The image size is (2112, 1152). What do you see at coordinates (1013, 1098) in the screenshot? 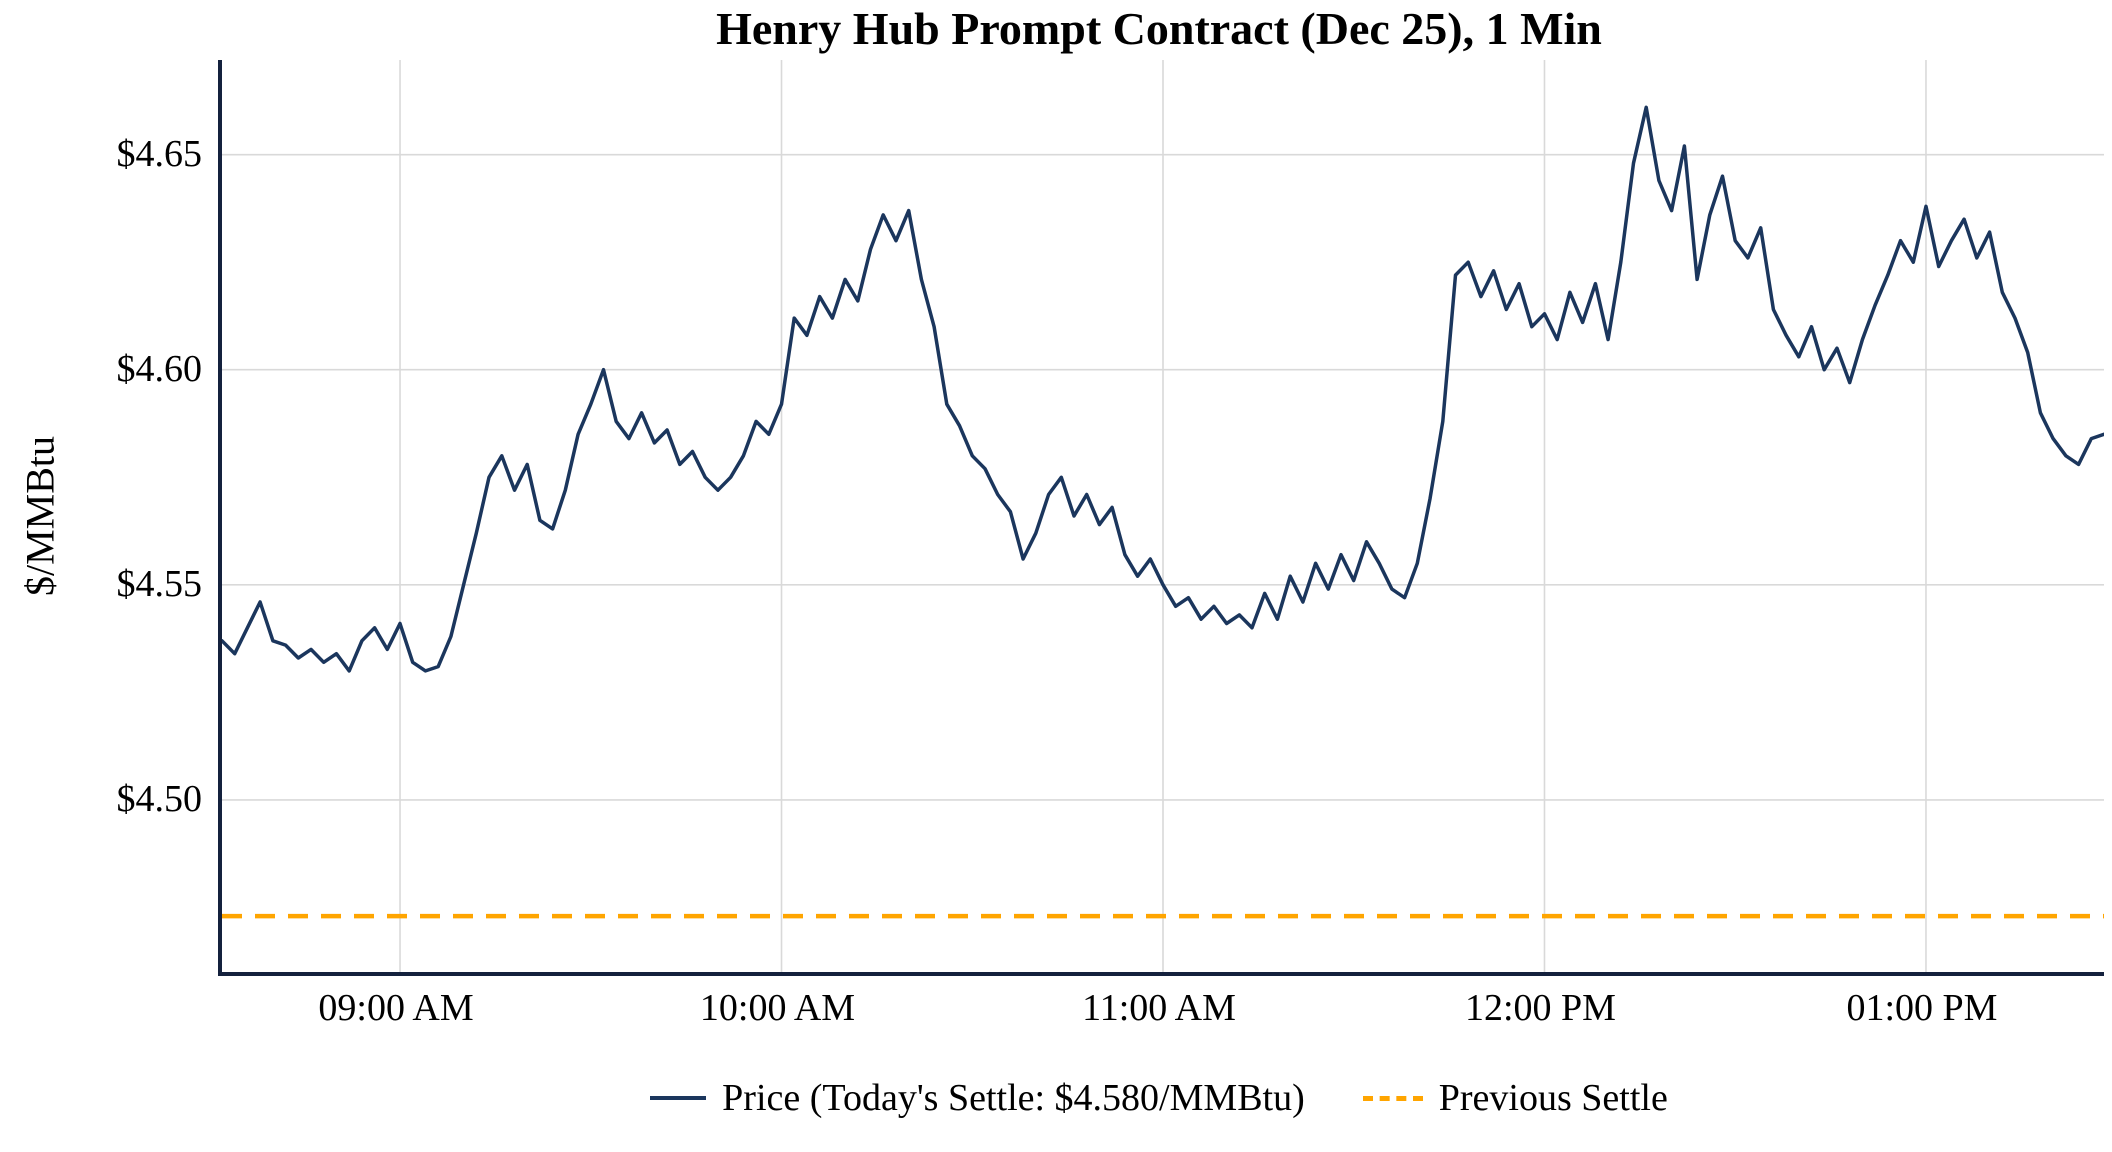
I see `price-legend-label: Price (Today's Settle: $4.580/MMBtu)` at bounding box center [1013, 1098].